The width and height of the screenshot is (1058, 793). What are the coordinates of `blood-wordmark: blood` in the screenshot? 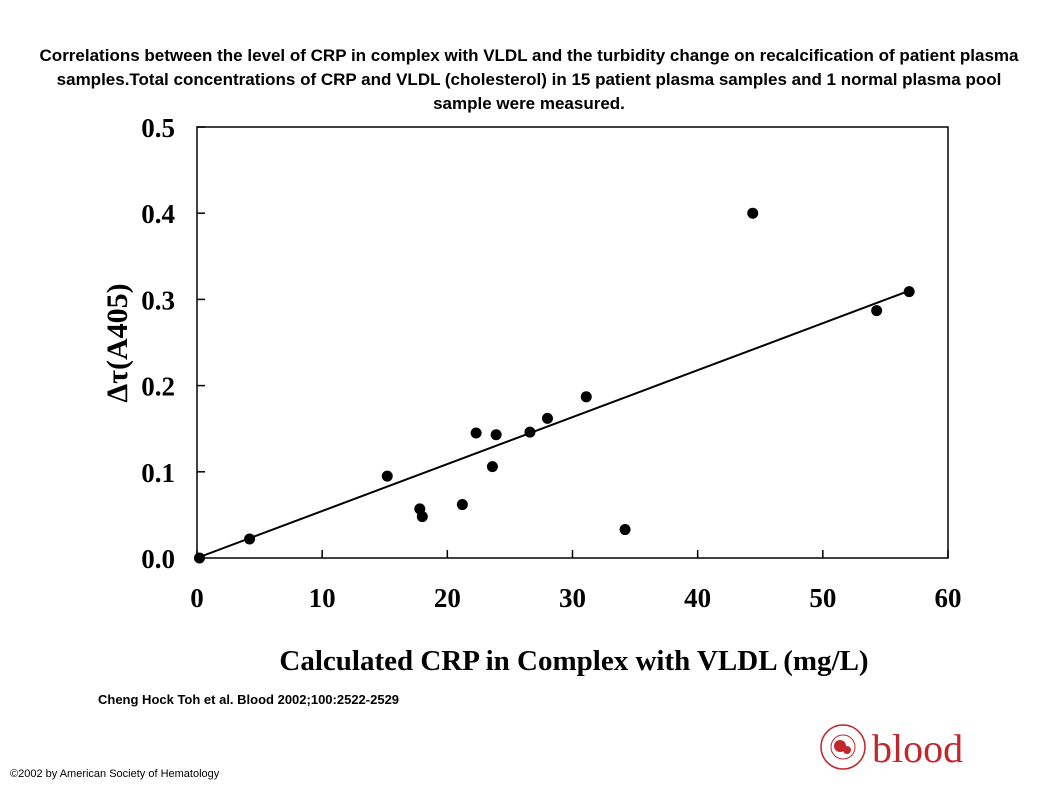 It's located at (917, 748).